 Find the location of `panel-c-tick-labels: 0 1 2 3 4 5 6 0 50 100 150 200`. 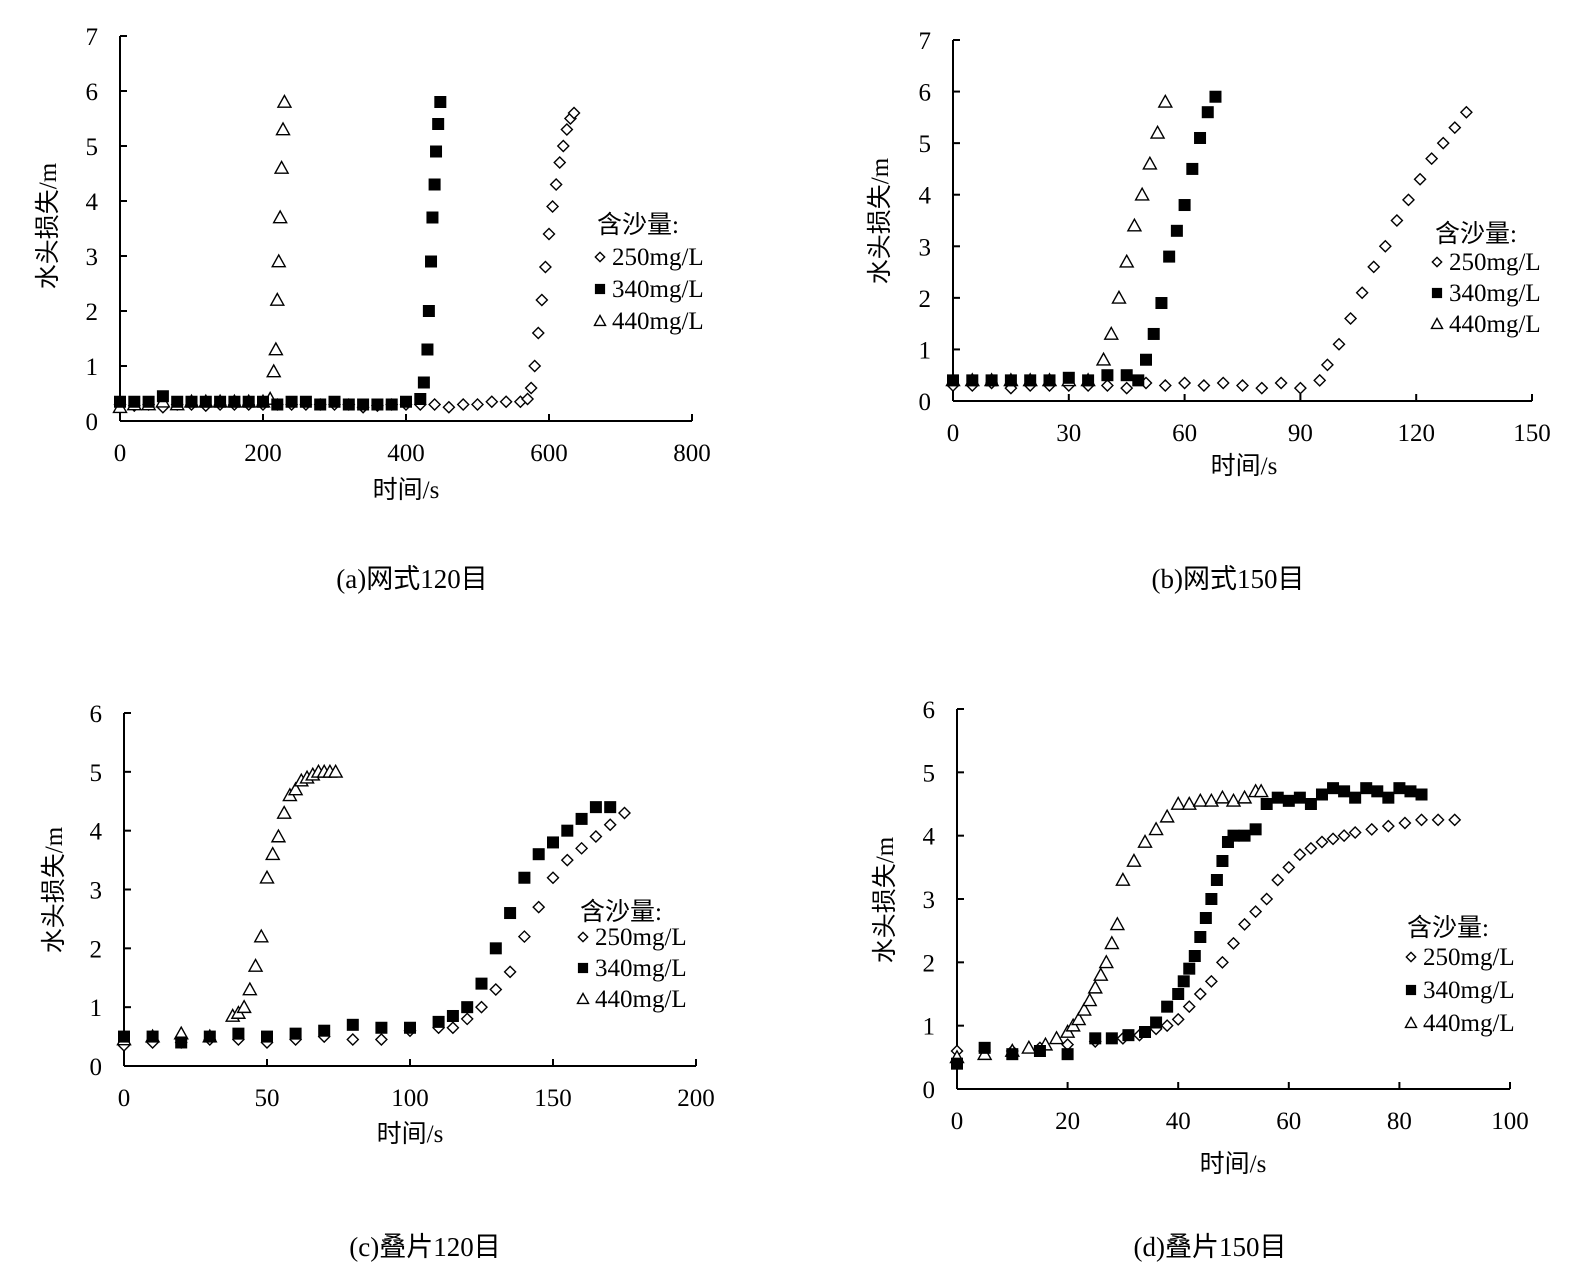

panel-c-tick-labels: 0 1 2 3 4 5 6 0 50 100 150 200 is located at coordinates (402, 906).